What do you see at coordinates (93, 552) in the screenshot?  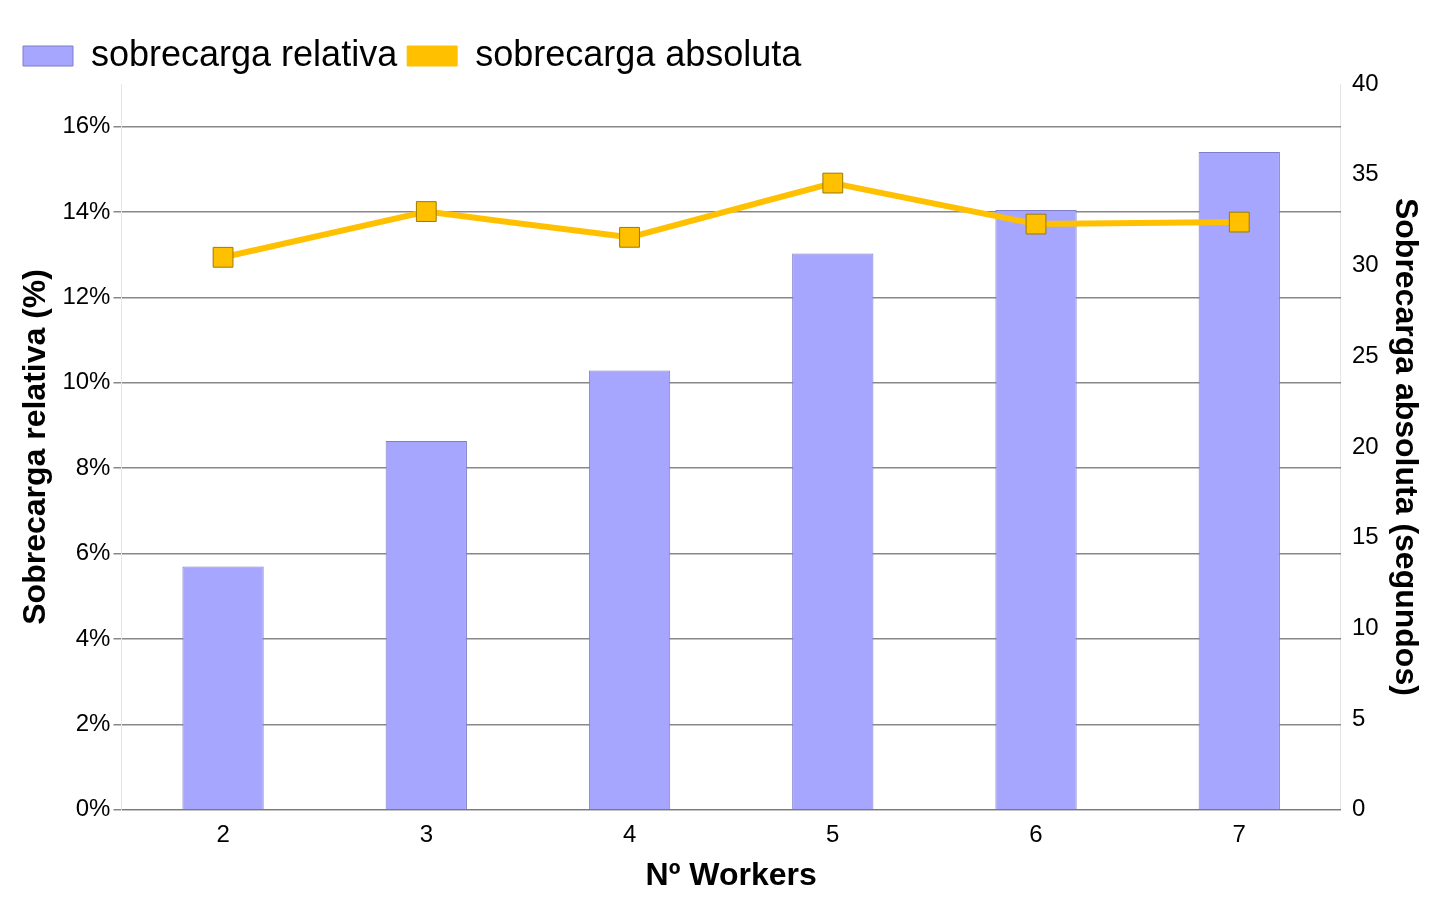 I see `y-tick-label: 6%` at bounding box center [93, 552].